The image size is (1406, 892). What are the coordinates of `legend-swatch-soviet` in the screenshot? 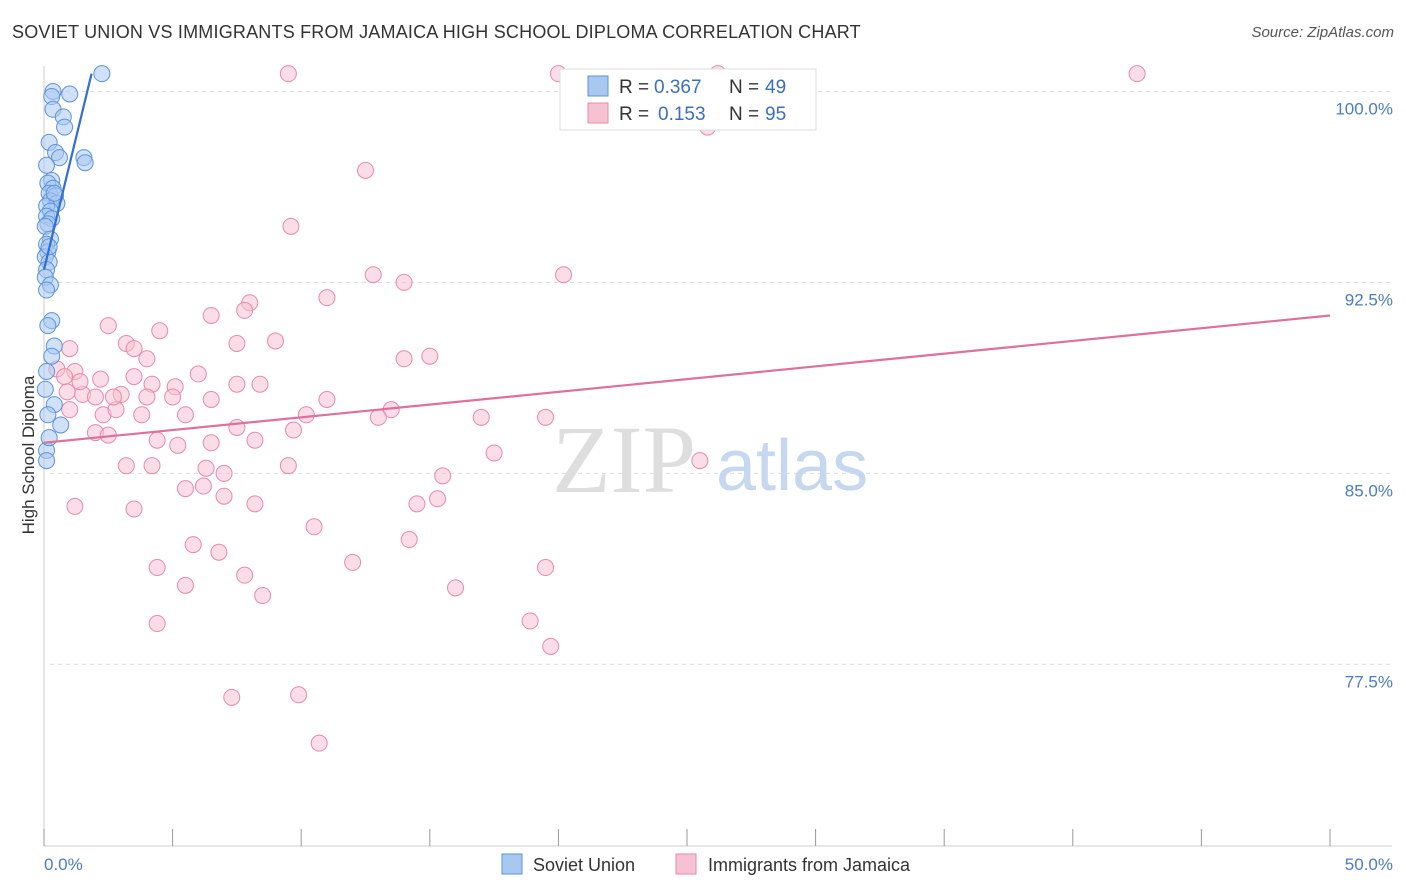 It's located at (598, 86).